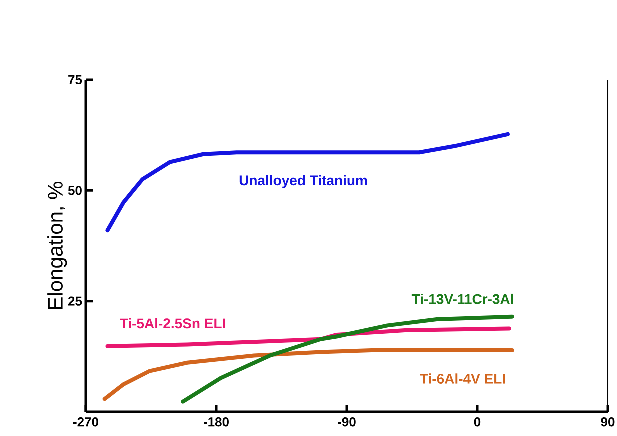 This screenshot has width=617, height=436. I want to click on x-tick-label: -270, so click(85, 422).